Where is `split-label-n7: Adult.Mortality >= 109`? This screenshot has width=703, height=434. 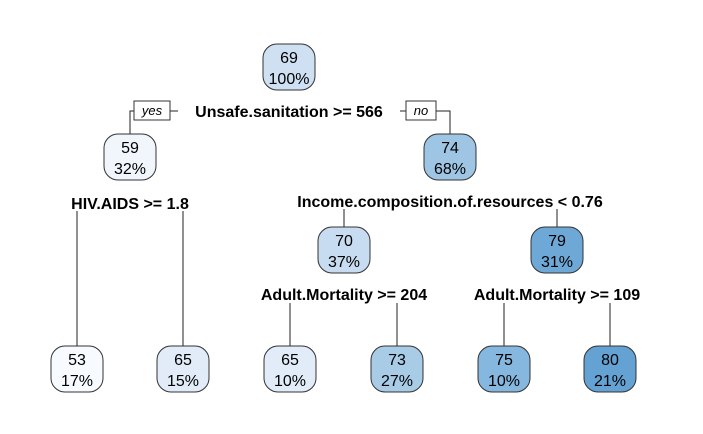
split-label-n7: Adult.Mortality >= 109 is located at coordinates (557, 295).